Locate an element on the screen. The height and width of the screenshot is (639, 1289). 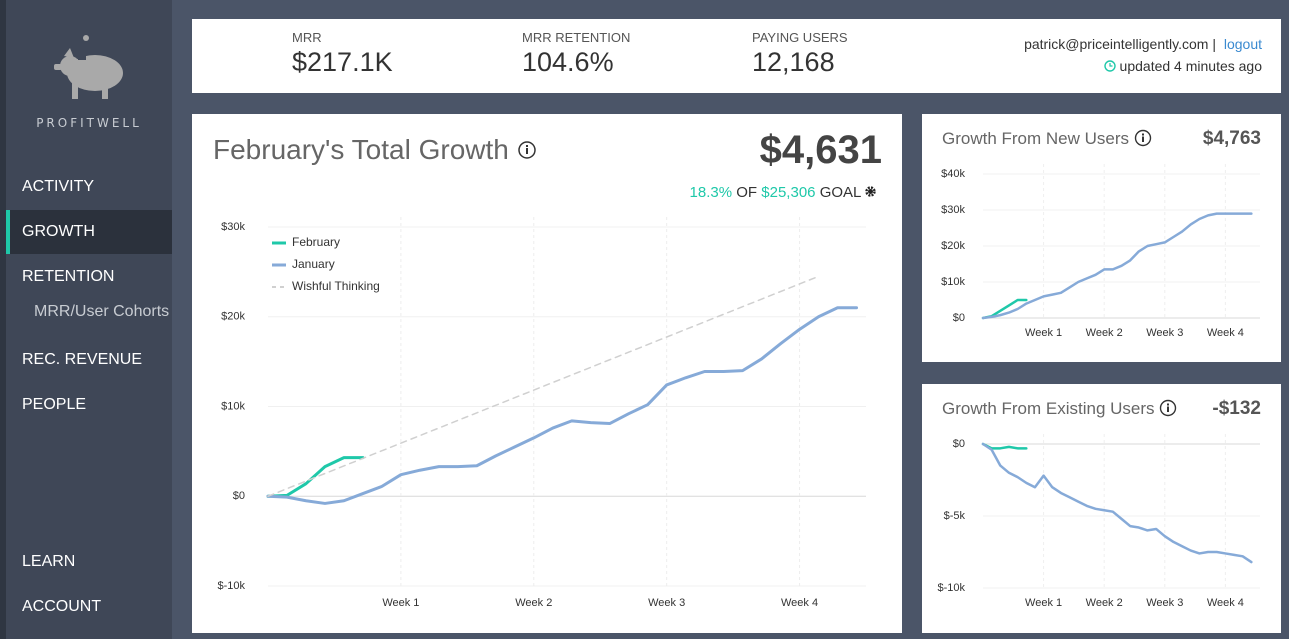
logout-link: logout is located at coordinates (1242, 44).